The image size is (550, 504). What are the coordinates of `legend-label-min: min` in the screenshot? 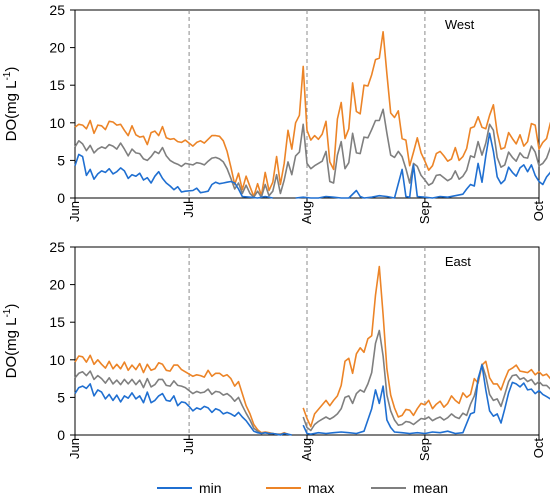 It's located at (210, 488).